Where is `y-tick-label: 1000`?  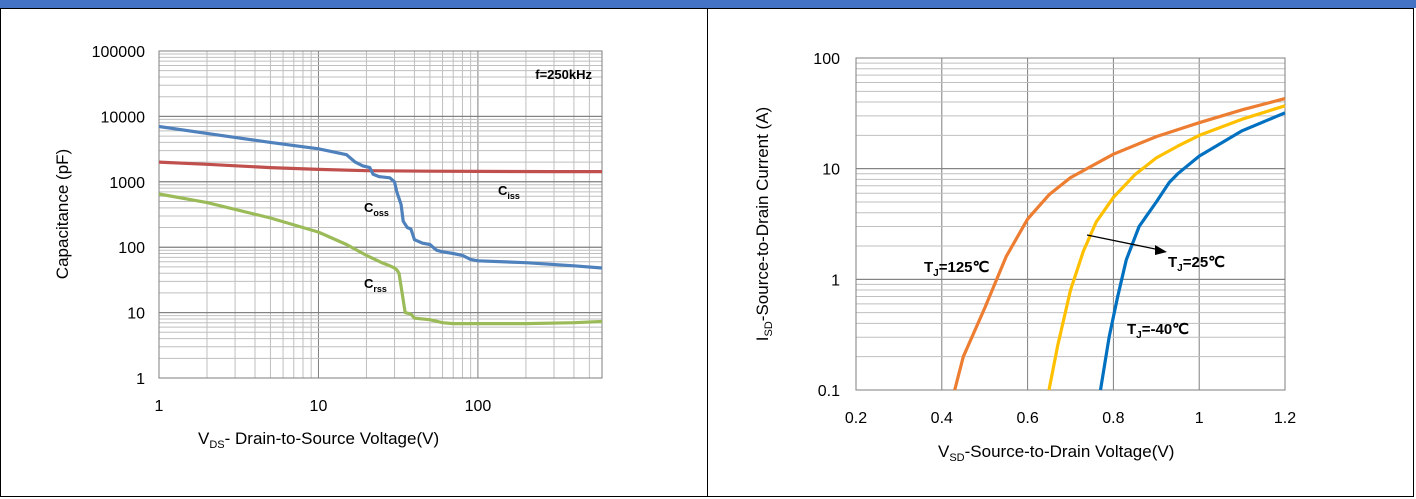 y-tick-label: 1000 is located at coordinates (127, 183).